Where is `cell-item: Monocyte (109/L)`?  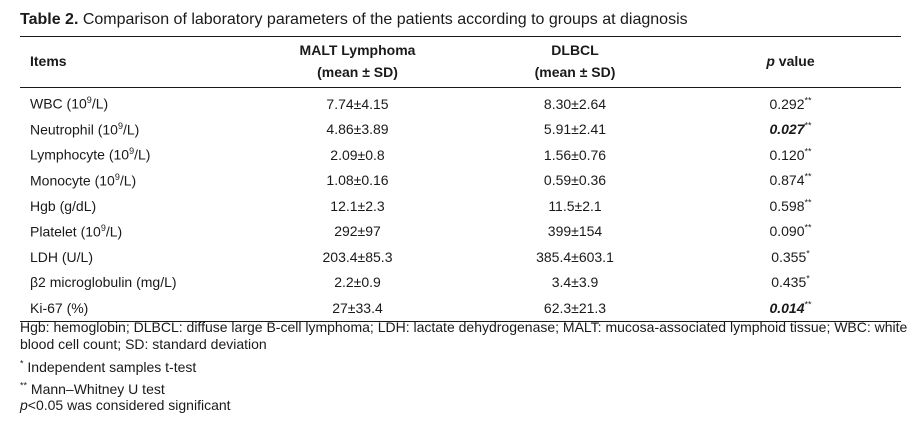 cell-item: Monocyte (109/L) is located at coordinates (132, 181).